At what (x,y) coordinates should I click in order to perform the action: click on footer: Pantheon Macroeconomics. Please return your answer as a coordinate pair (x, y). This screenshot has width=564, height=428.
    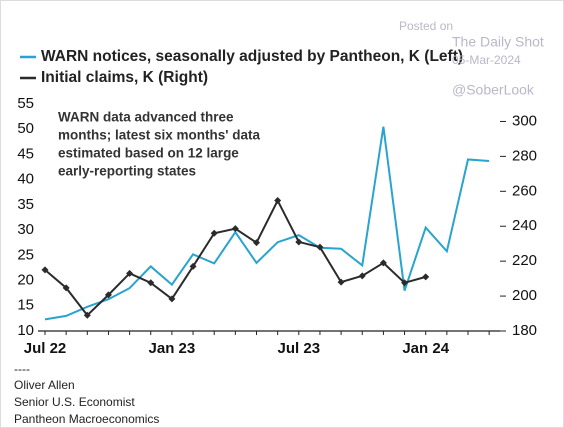
    Looking at the image, I should click on (86, 419).